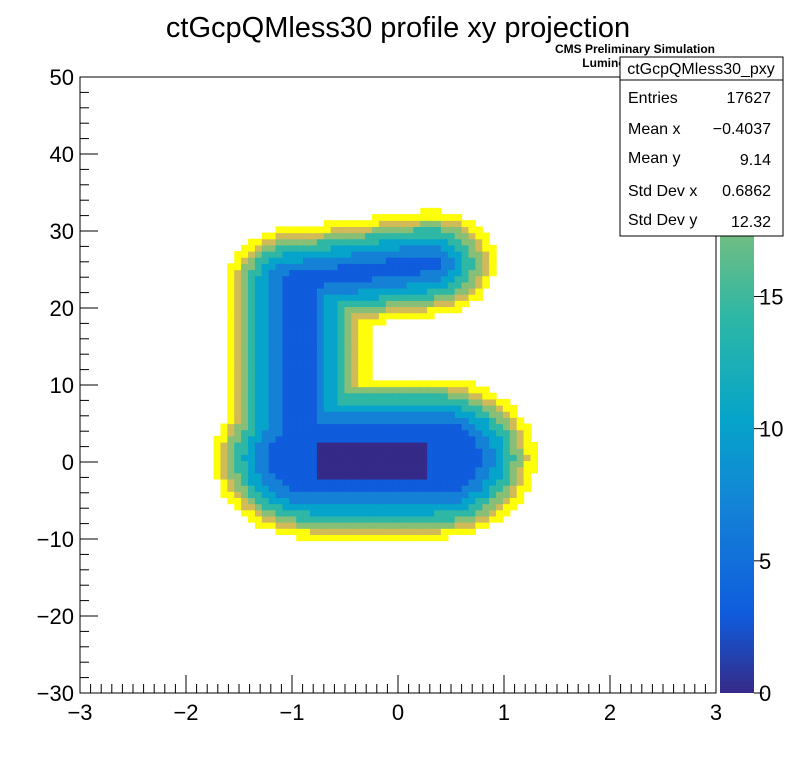 The width and height of the screenshot is (796, 772). What do you see at coordinates (55, 693) in the screenshot?
I see `y-tick-label: −30` at bounding box center [55, 693].